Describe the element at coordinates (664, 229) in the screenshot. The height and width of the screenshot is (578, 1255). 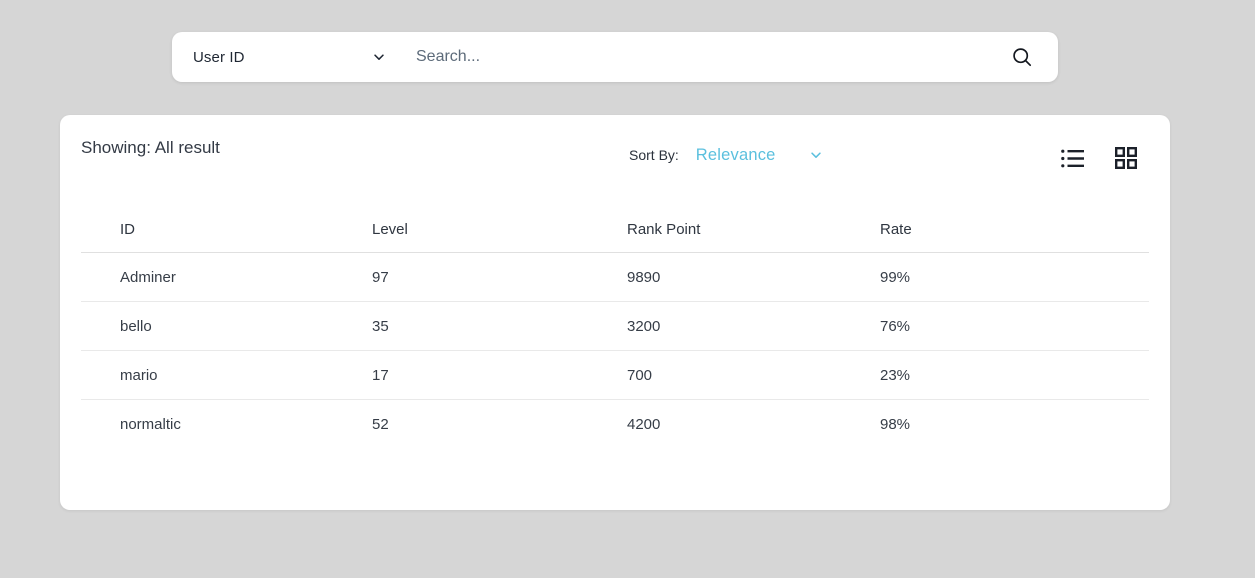
I see `column-header-rank-point: Rank Point` at that location.